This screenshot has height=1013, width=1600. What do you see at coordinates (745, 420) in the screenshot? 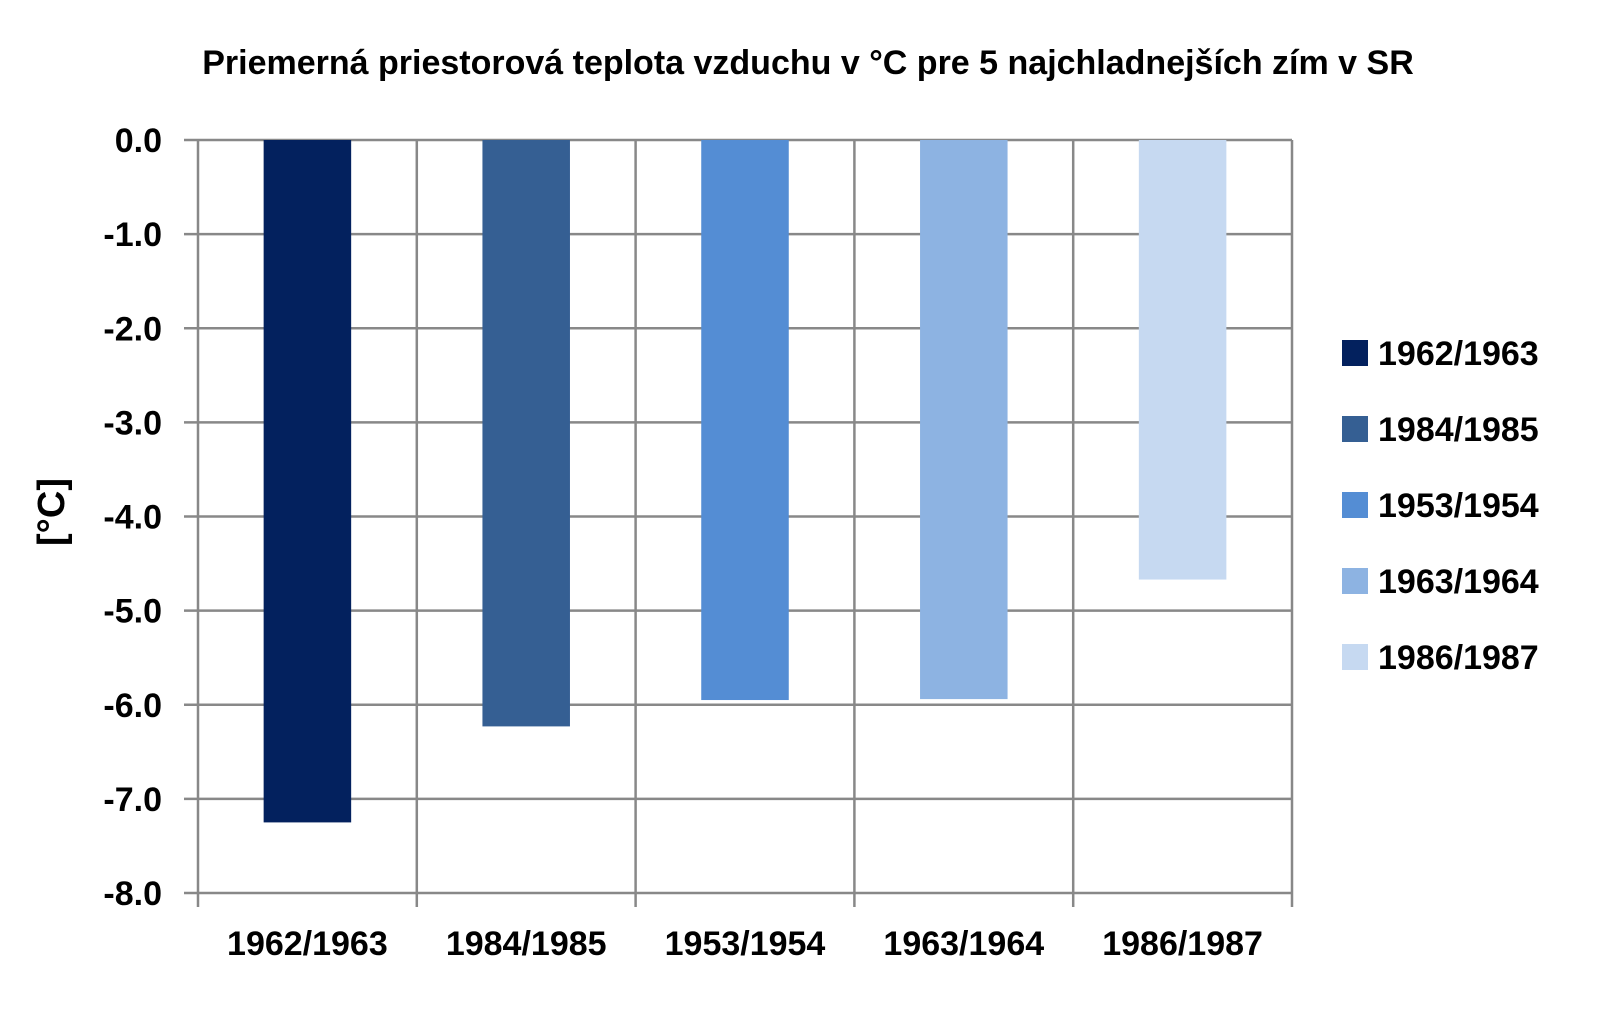
I see `bar-1953-1954` at bounding box center [745, 420].